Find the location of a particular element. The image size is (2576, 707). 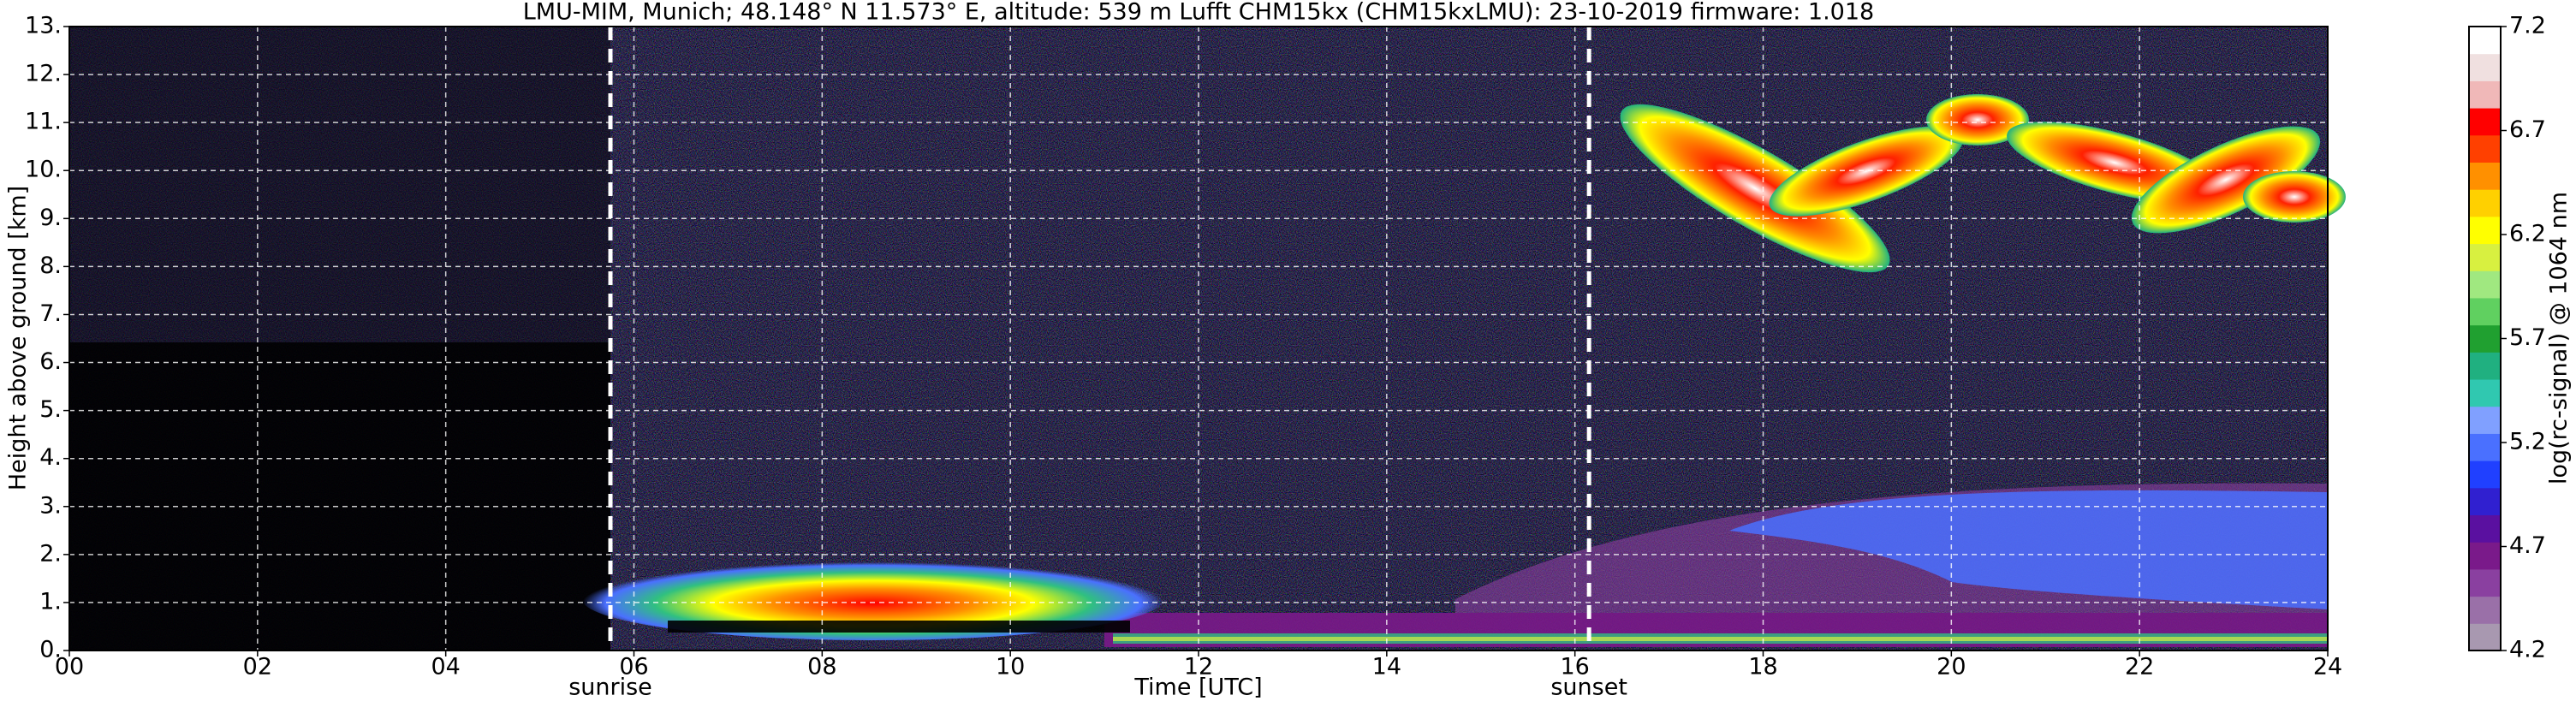

colorbar-tick-label: 6.2 is located at coordinates (2527, 234).